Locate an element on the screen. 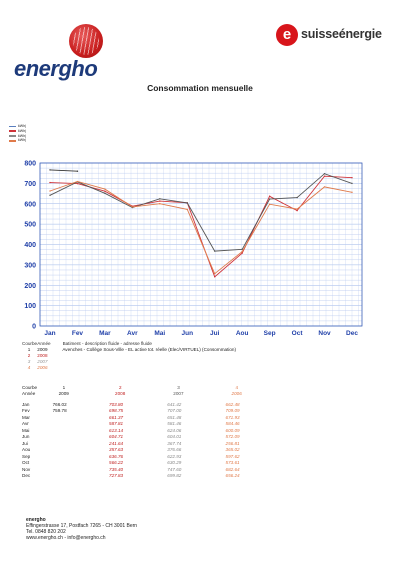 The height and width of the screenshot is (568, 400). table-month: Mar is located at coordinates (26, 417).